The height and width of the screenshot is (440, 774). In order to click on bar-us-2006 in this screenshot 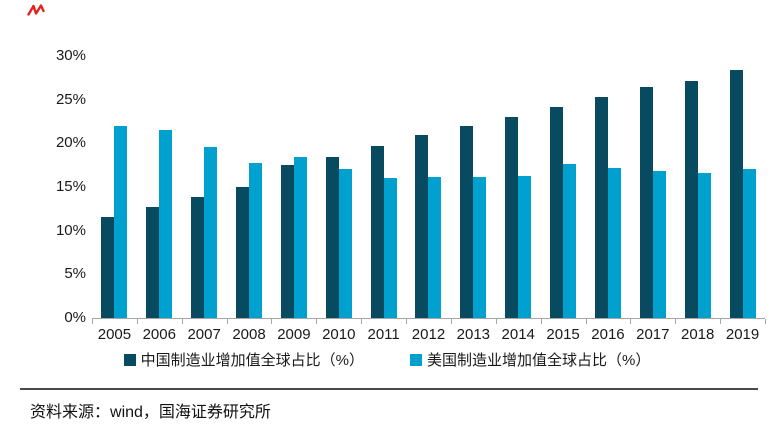, I will do `click(166, 224)`.